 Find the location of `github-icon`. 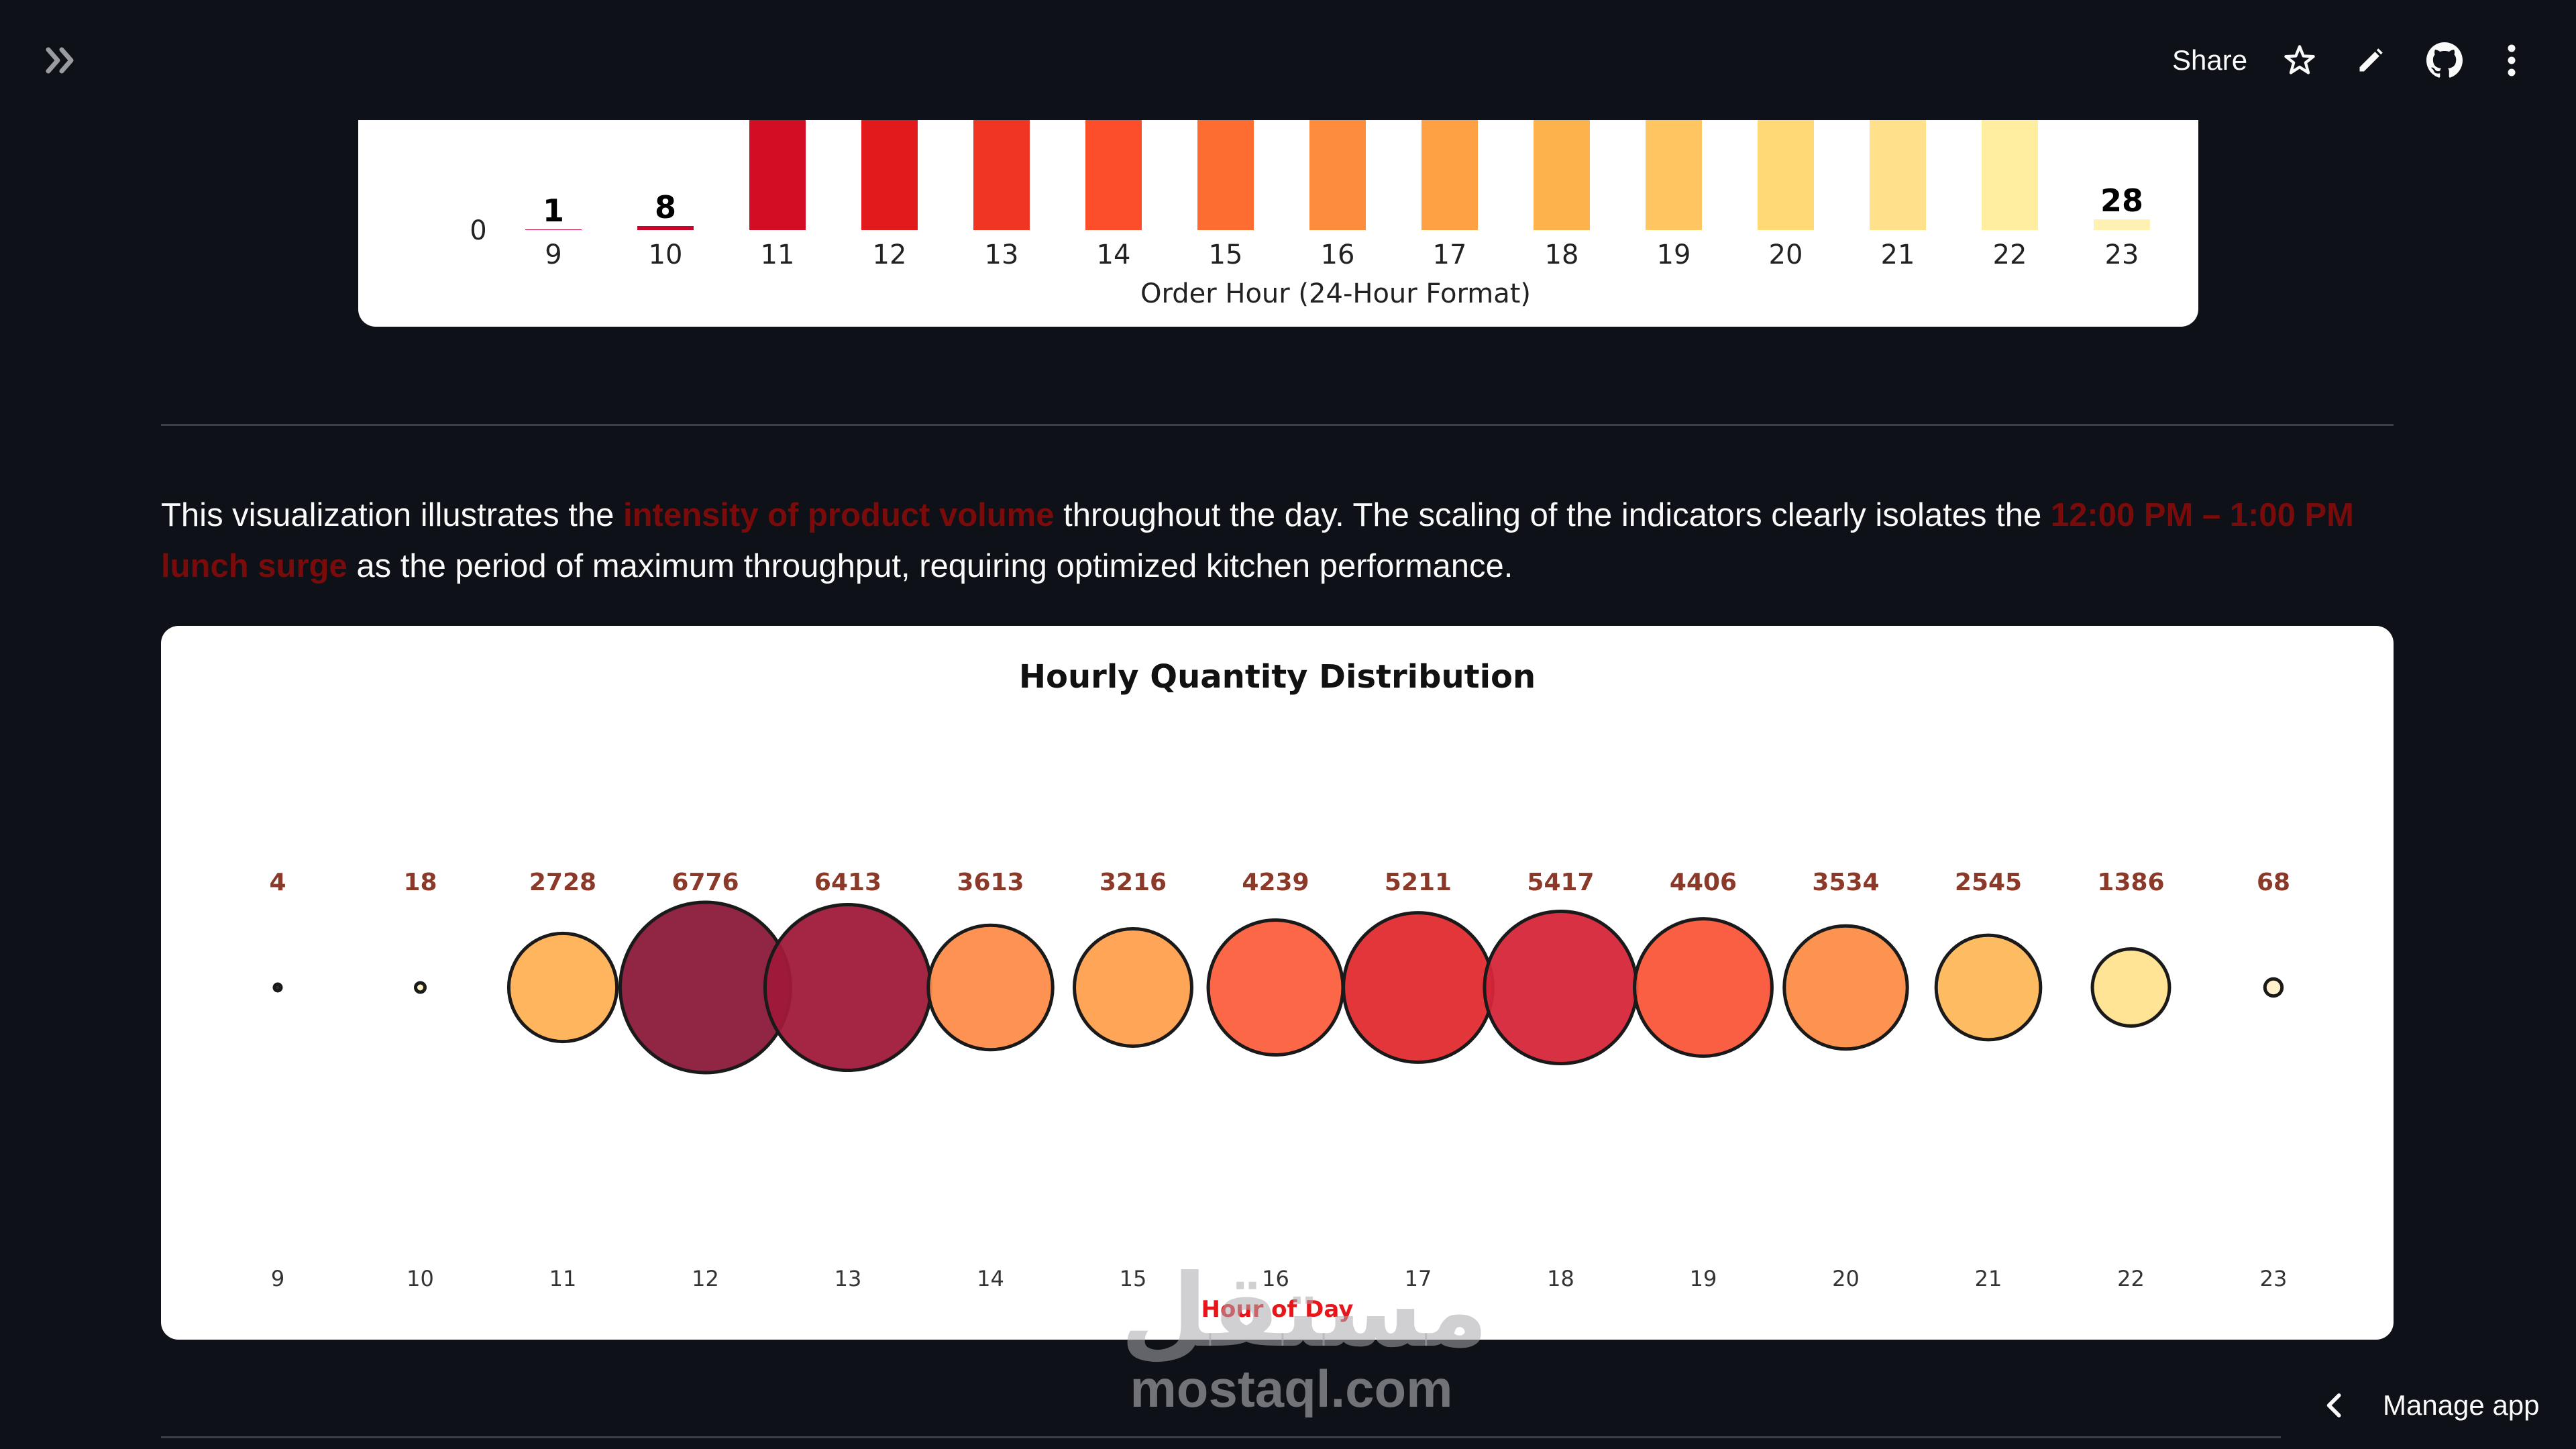

github-icon is located at coordinates (2444, 60).